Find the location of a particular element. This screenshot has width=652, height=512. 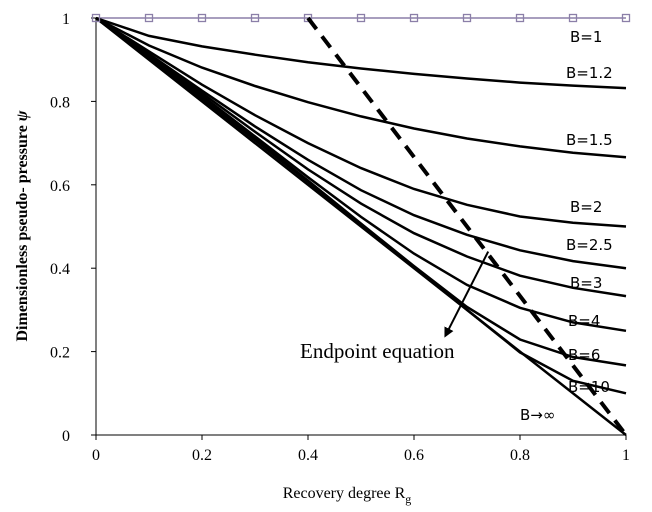

x-tick-label: 0.6 is located at coordinates (414, 455).